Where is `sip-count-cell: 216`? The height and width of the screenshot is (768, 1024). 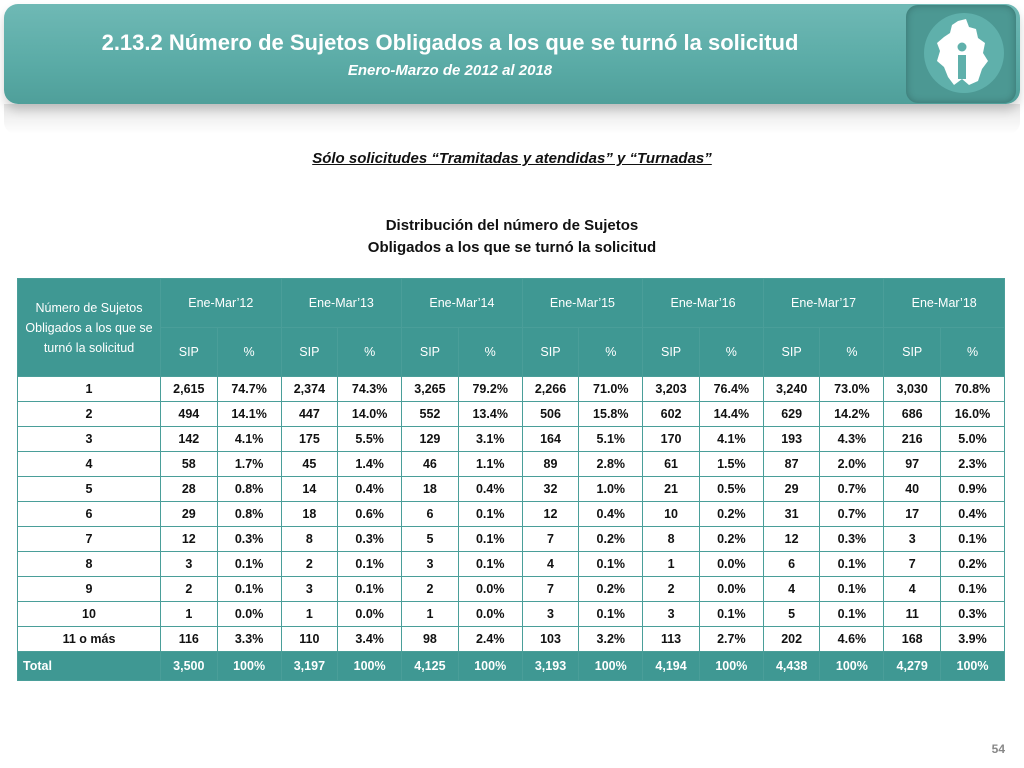 sip-count-cell: 216 is located at coordinates (912, 439).